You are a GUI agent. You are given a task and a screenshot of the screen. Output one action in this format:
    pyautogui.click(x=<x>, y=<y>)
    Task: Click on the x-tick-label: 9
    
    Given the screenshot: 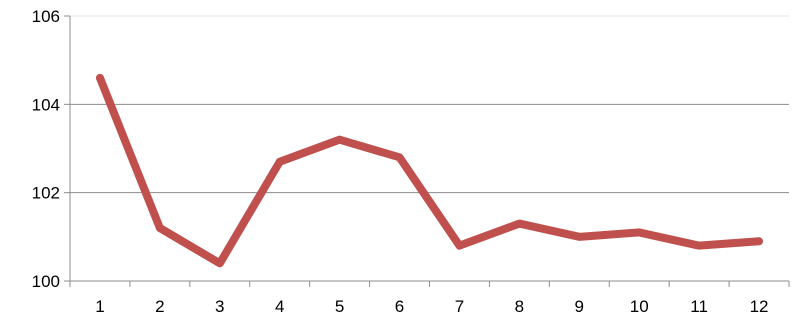 What is the action you would take?
    pyautogui.click(x=579, y=306)
    